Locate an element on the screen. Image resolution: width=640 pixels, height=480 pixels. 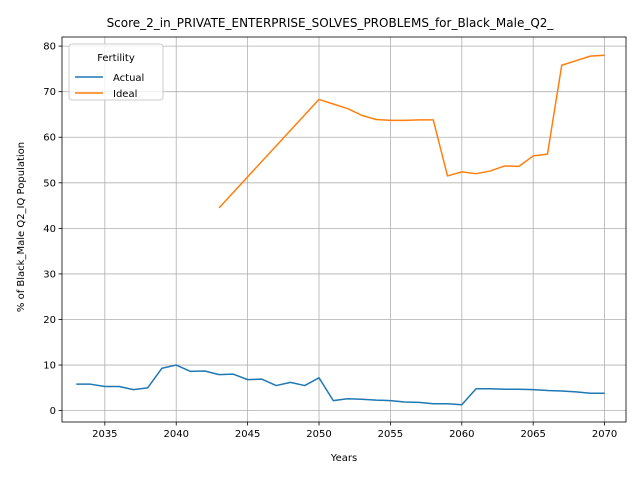
y-tick-label: 40 is located at coordinates (49, 229).